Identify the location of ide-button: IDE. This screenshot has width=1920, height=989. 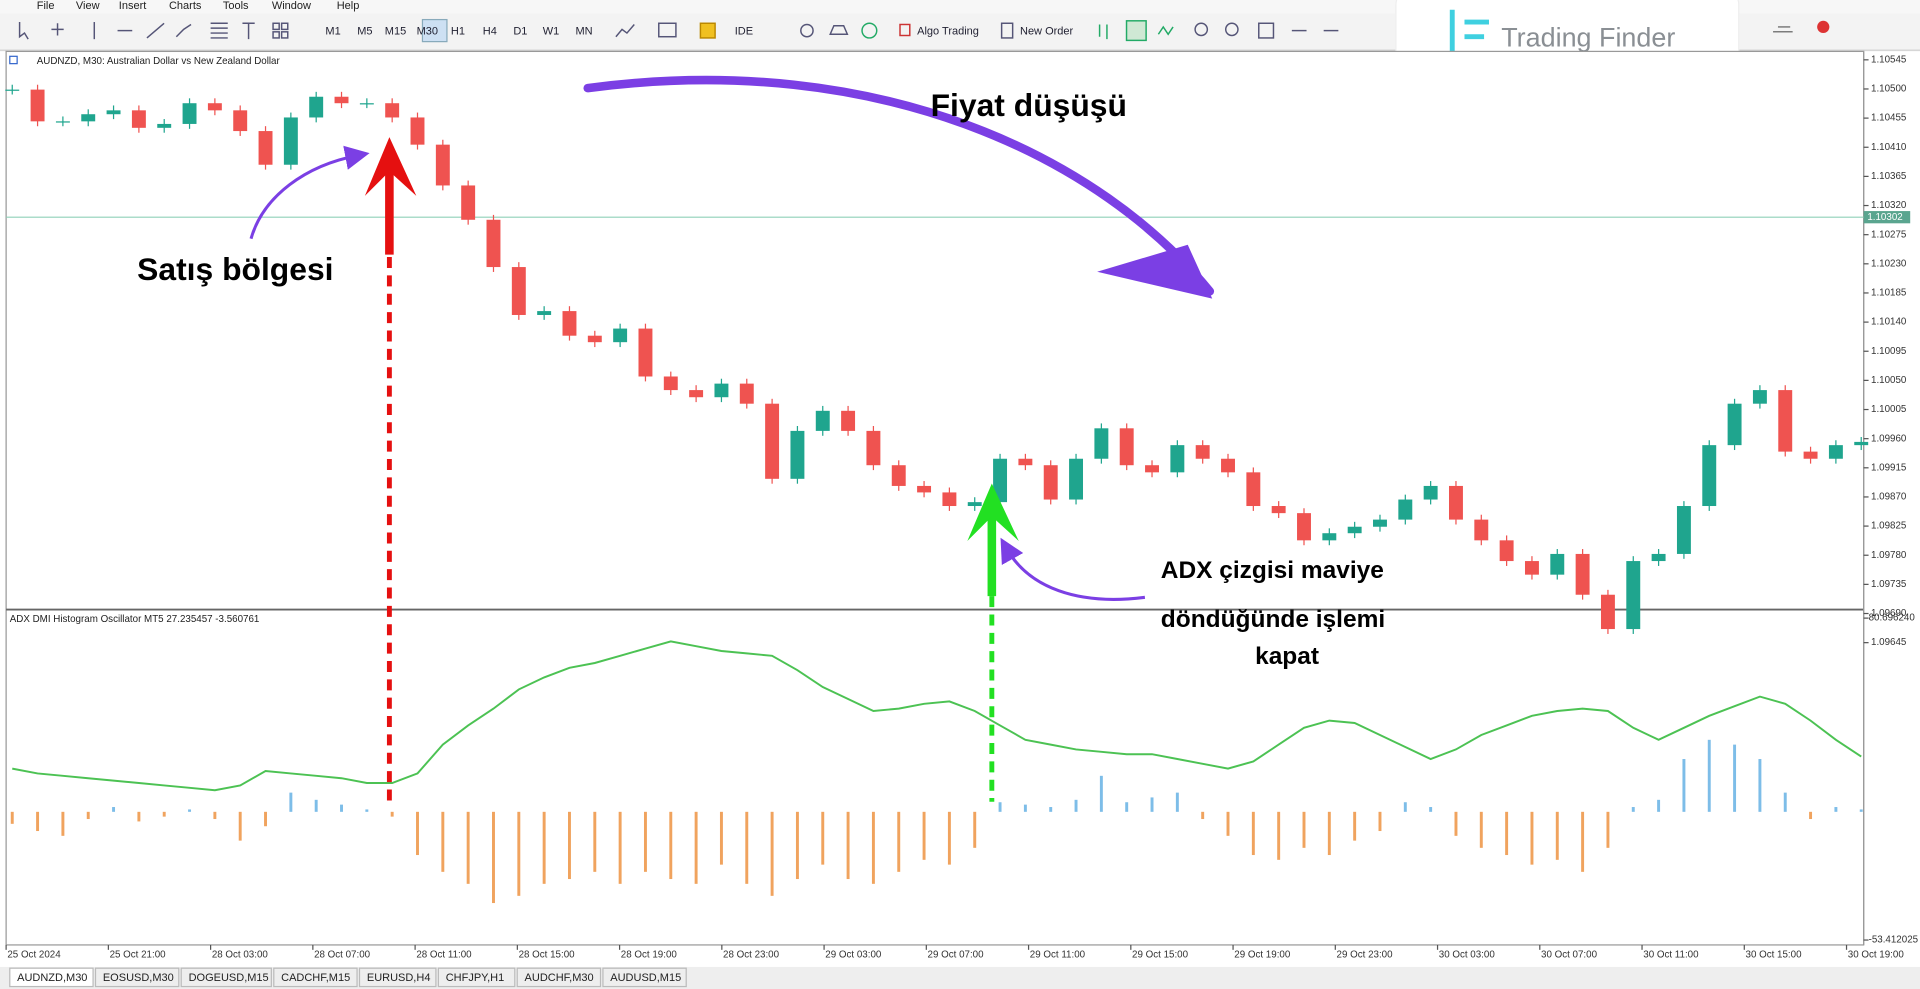
(744, 32).